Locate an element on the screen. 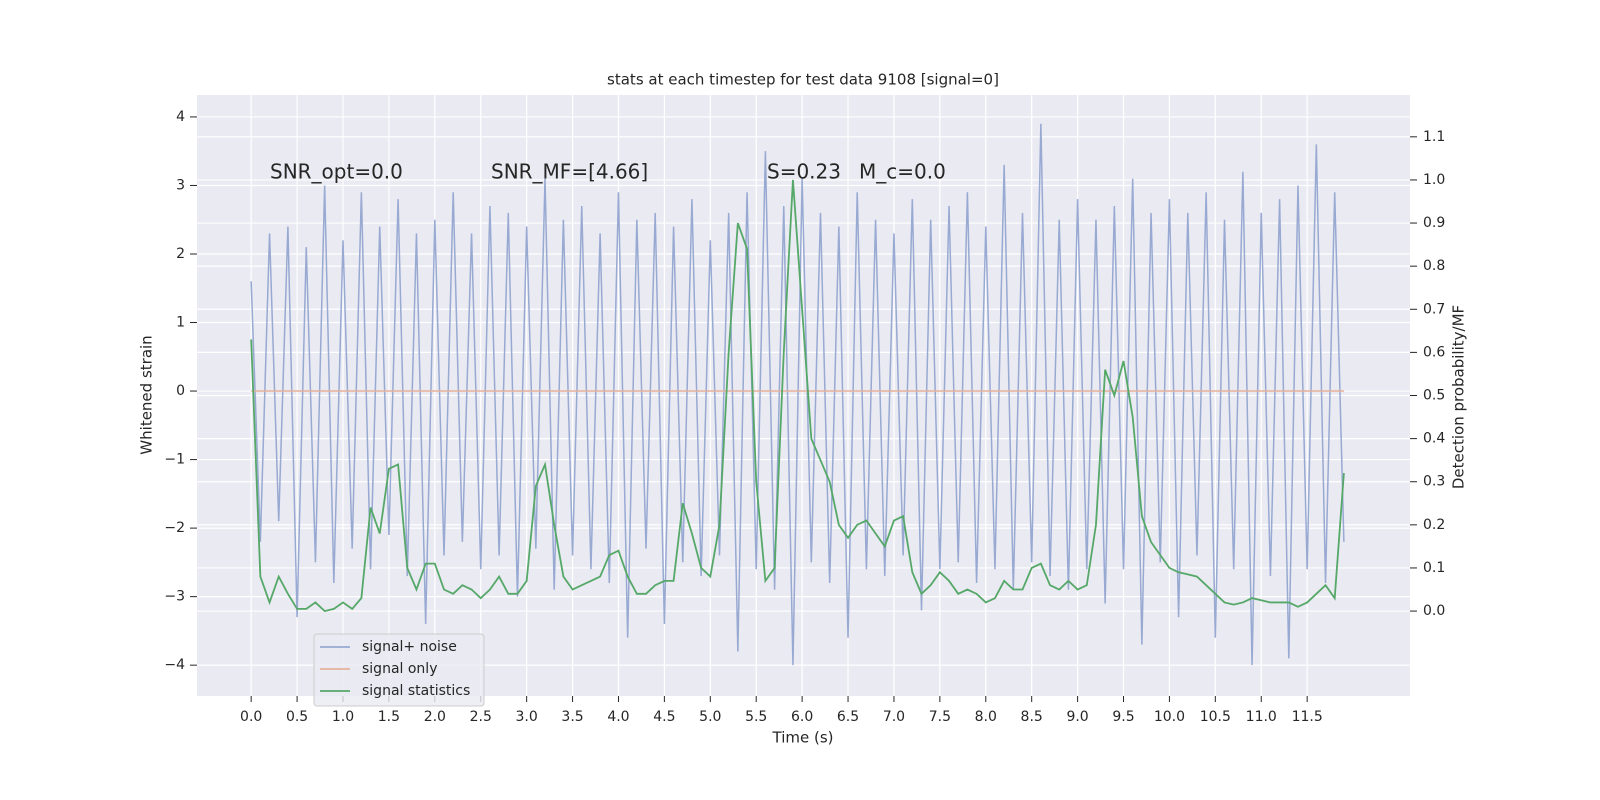 The image size is (1600, 800). legend-label: signal+ noise is located at coordinates (409, 647).